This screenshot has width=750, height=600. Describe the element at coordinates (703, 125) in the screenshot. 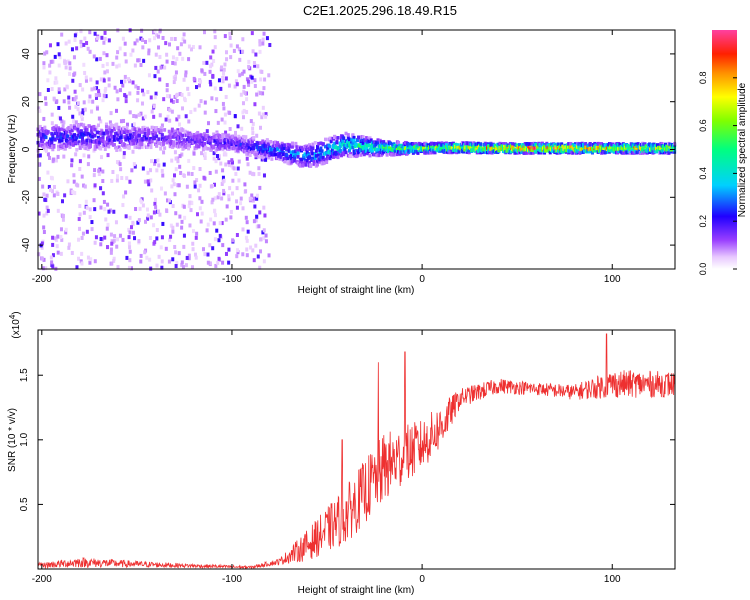

I see `colorbar-tick-label: 0.6` at that location.